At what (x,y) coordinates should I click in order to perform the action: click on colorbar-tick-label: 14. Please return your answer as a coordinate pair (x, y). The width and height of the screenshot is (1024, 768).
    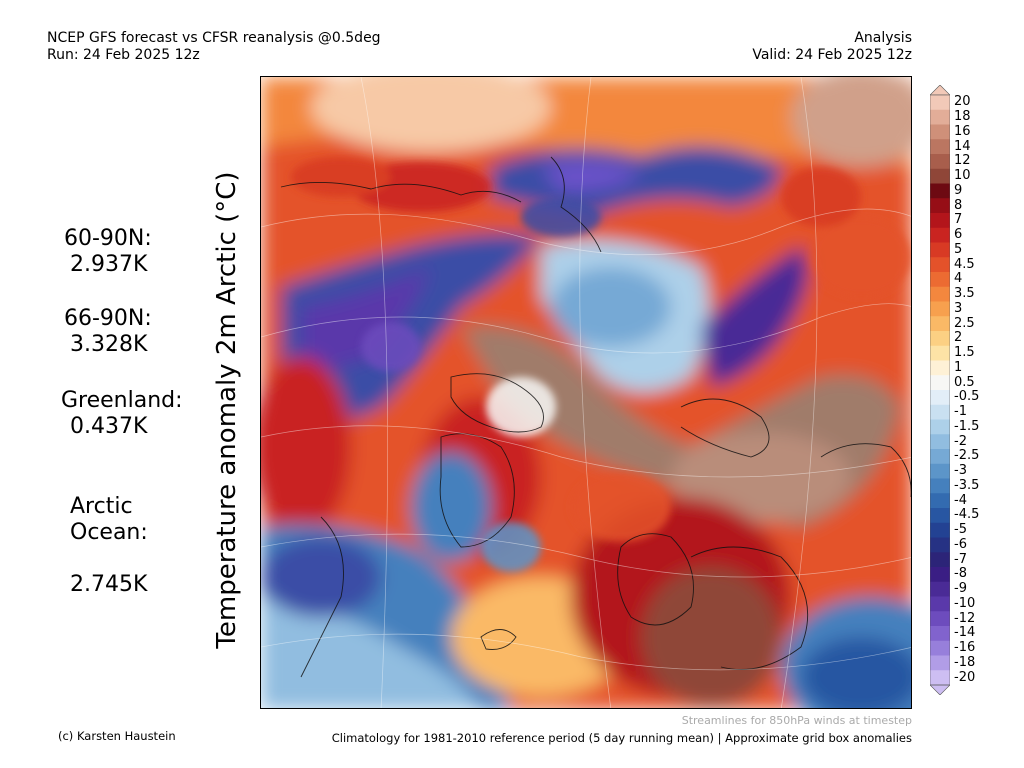
    Looking at the image, I should click on (962, 146).